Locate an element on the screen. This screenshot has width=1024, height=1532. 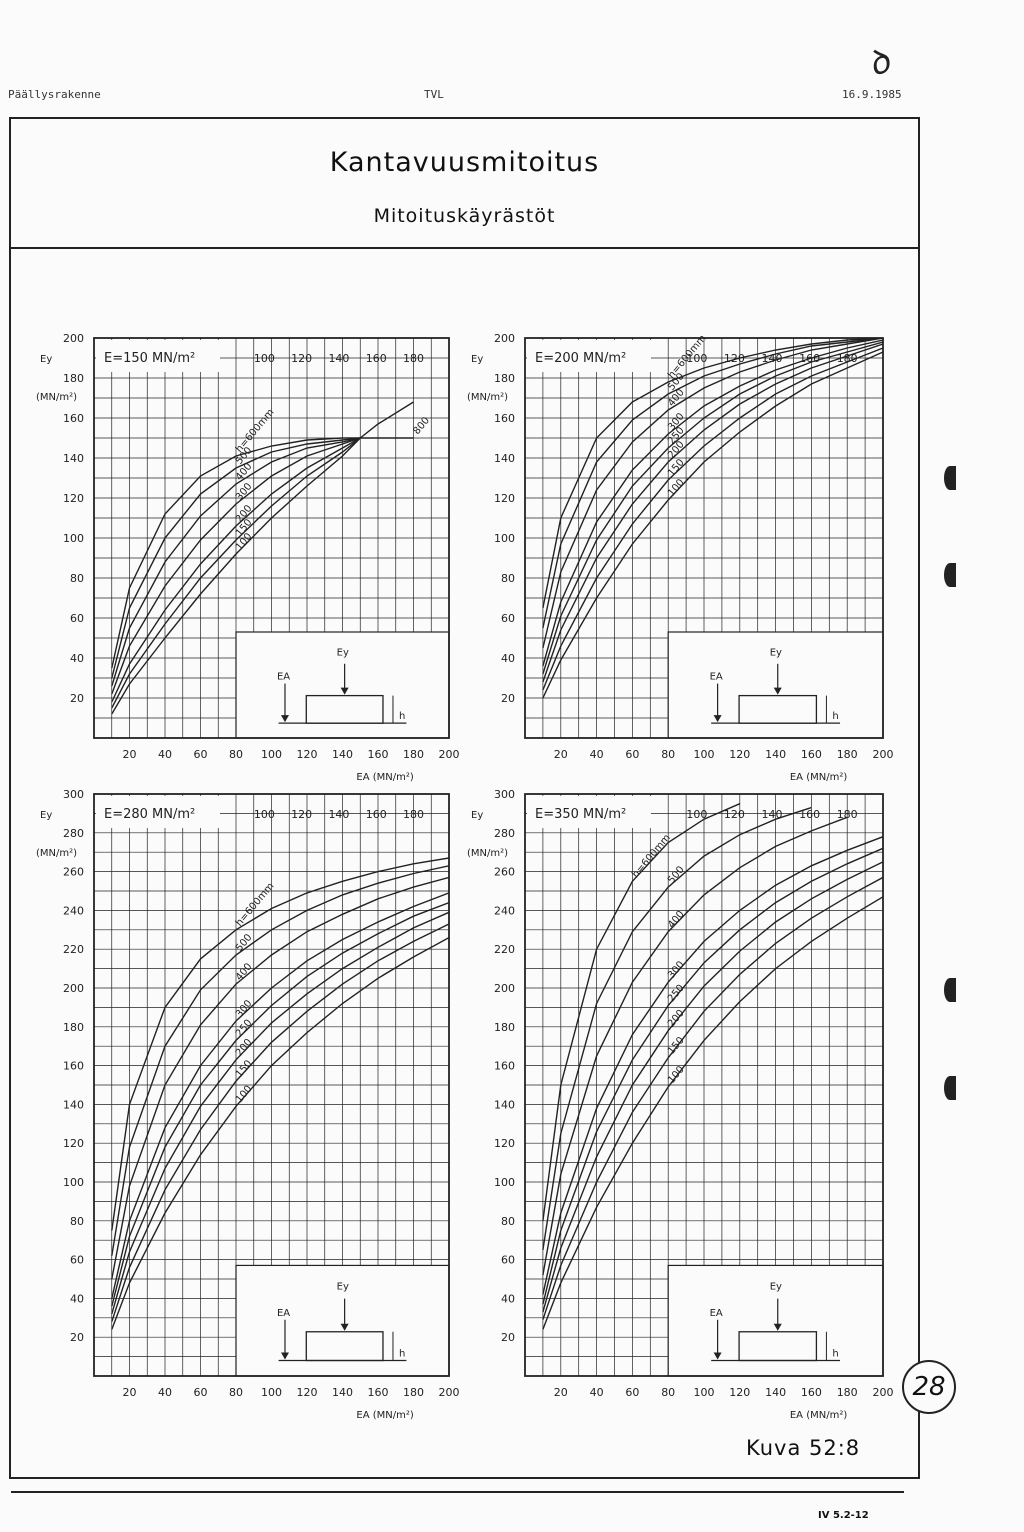
series-label: 800 is located at coordinates (421, 426).